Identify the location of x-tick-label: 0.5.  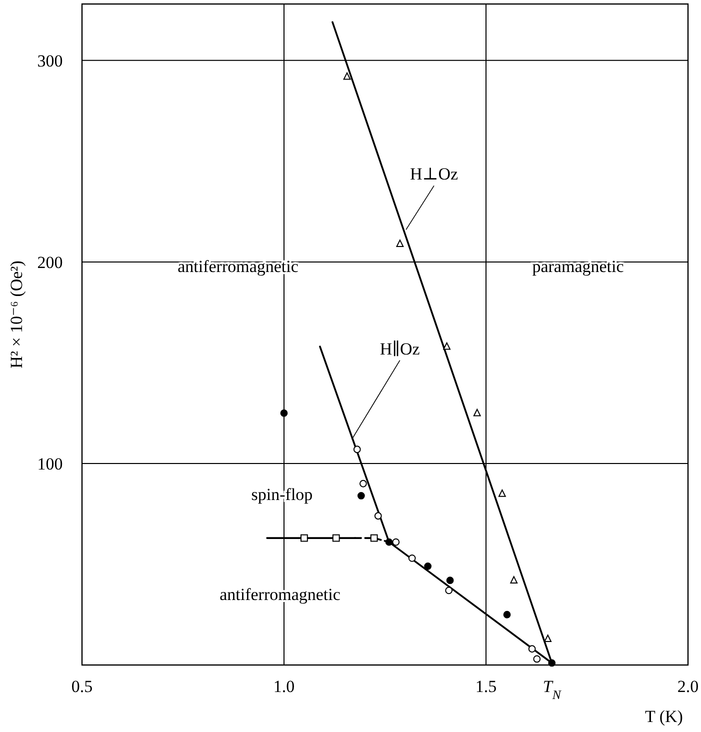
(82, 686).